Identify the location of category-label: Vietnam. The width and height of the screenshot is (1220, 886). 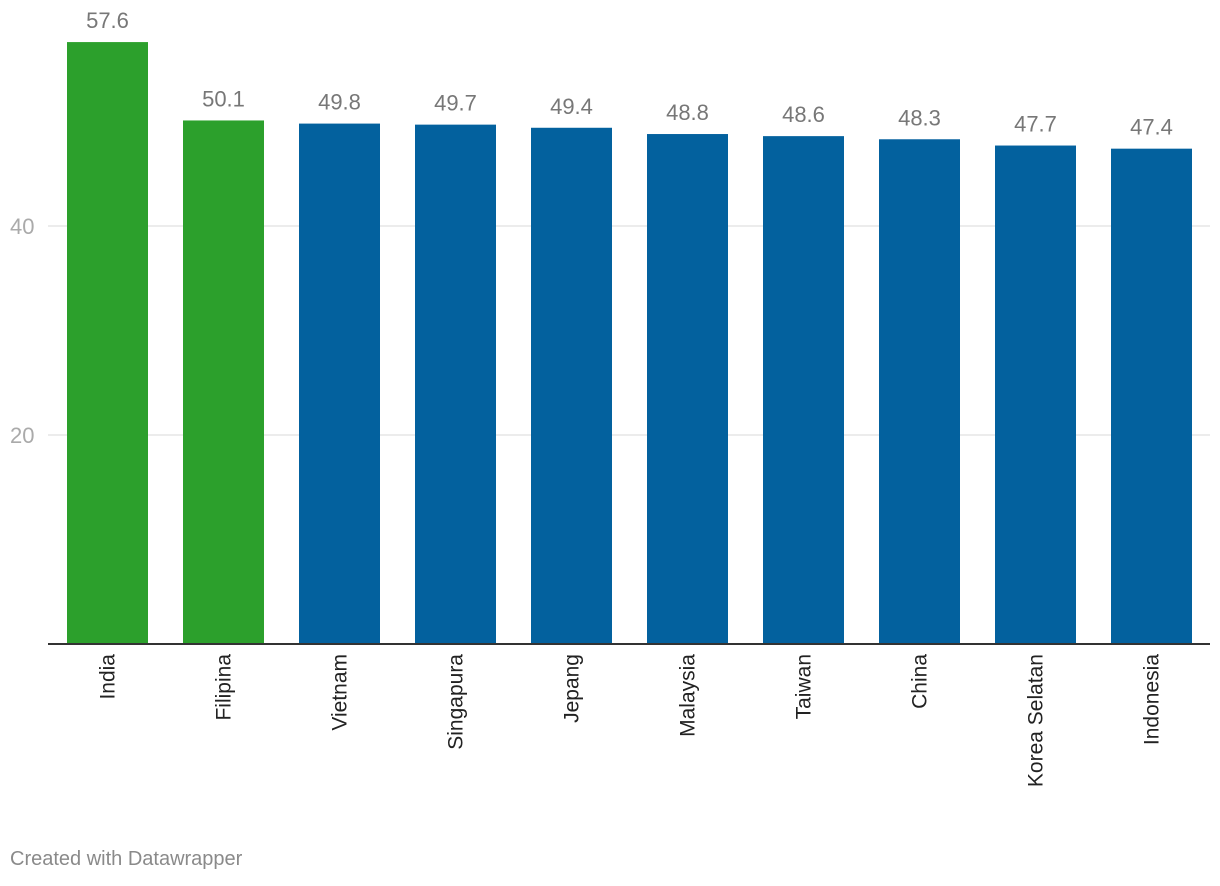
(340, 692).